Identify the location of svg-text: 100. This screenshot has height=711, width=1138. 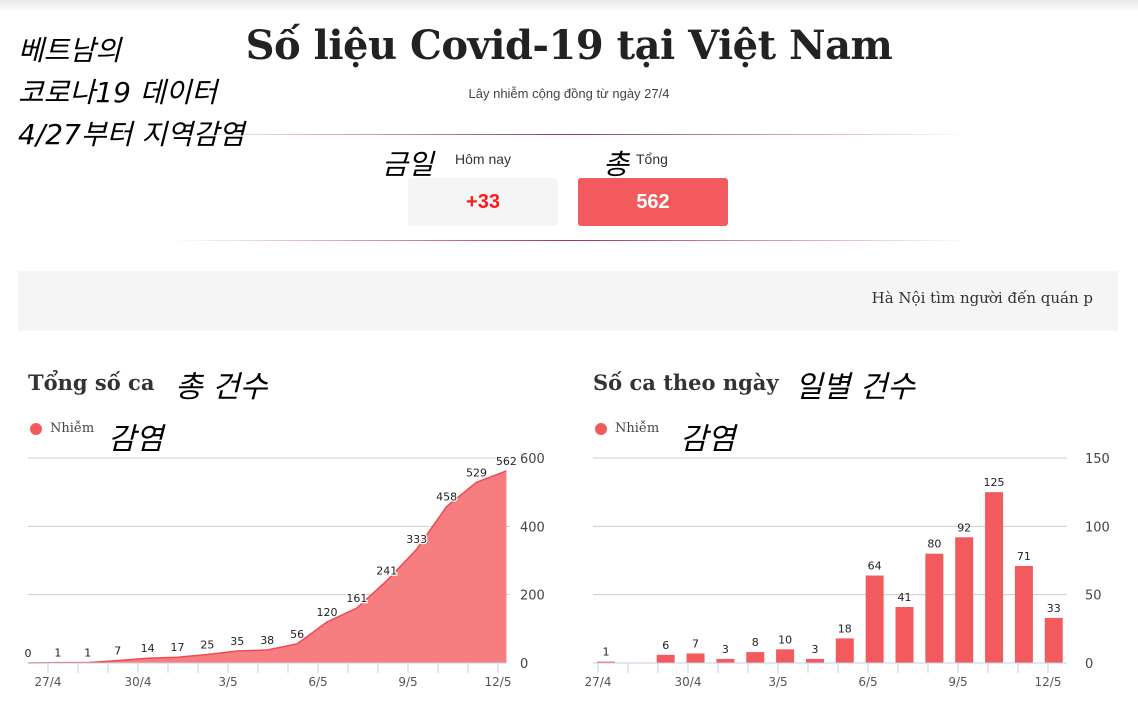
(1097, 527).